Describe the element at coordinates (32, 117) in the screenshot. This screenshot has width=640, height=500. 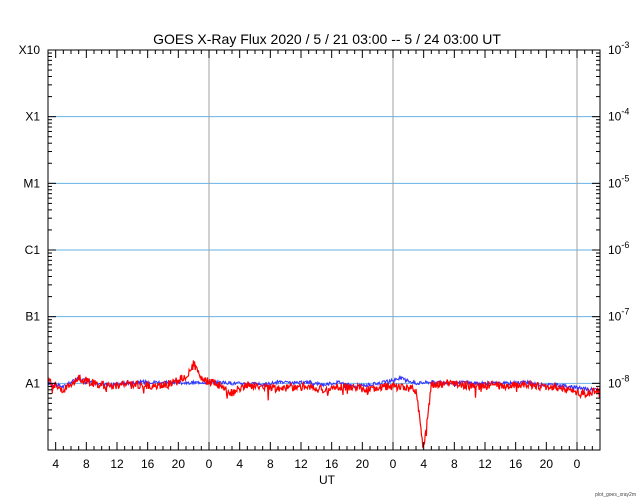
I see `y-label-x1: X1` at that location.